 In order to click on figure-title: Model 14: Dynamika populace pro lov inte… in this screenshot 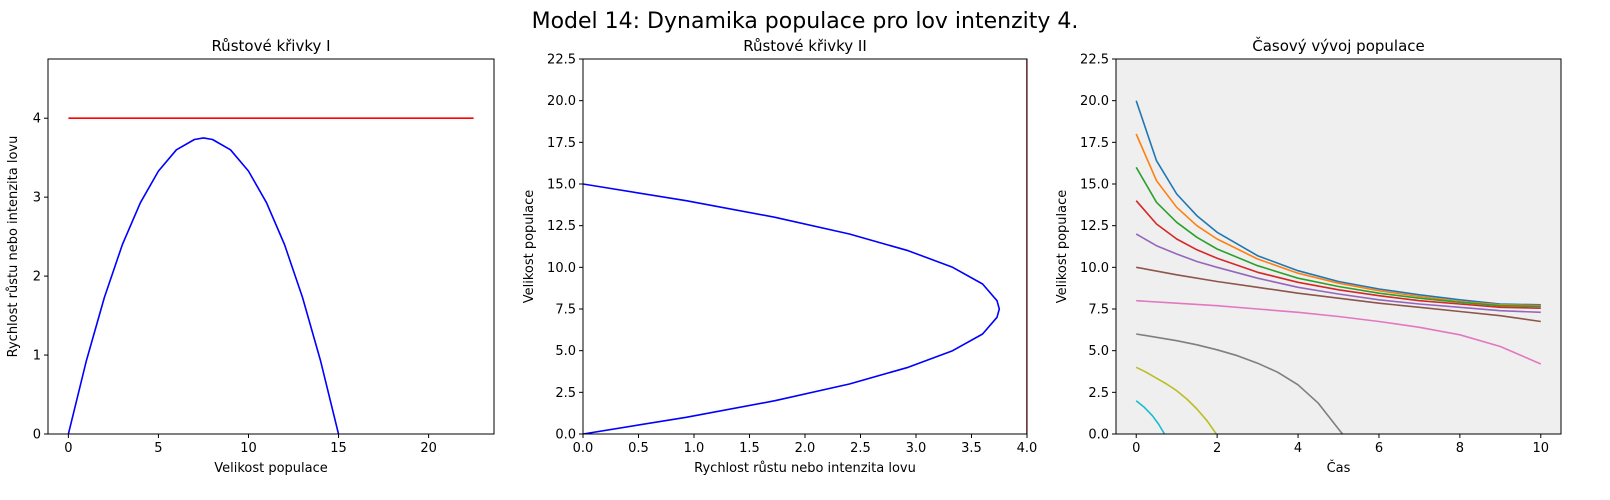, I will do `click(805, 21)`.